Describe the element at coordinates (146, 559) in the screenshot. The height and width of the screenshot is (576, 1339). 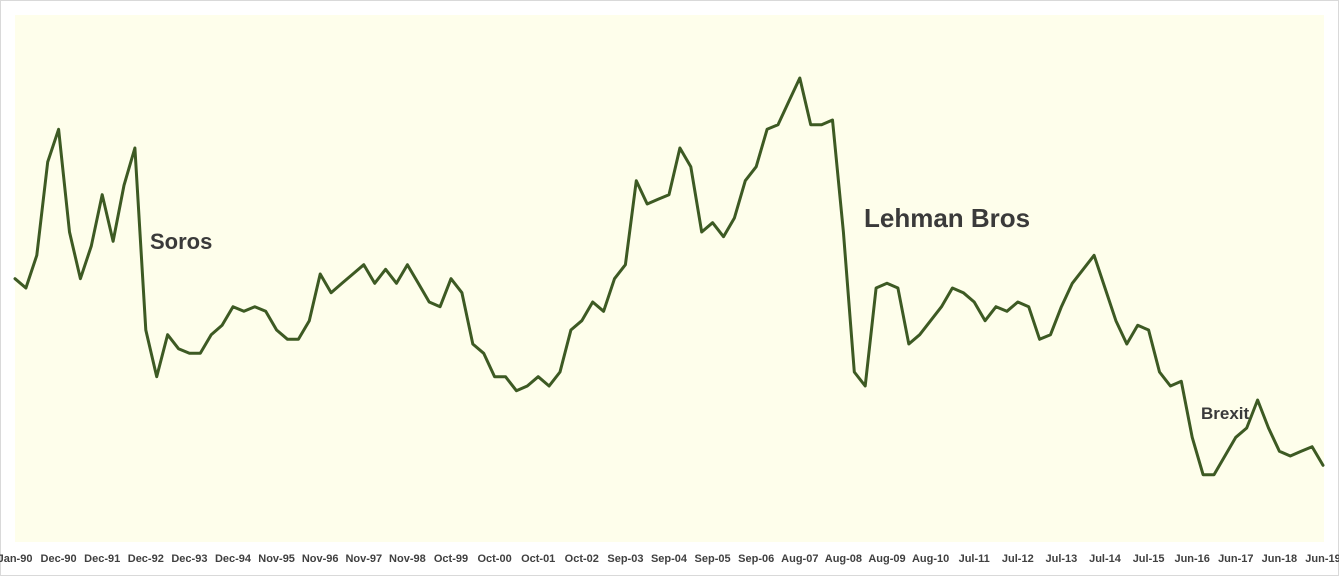
I see `x-tick-label: Dec-92` at that location.